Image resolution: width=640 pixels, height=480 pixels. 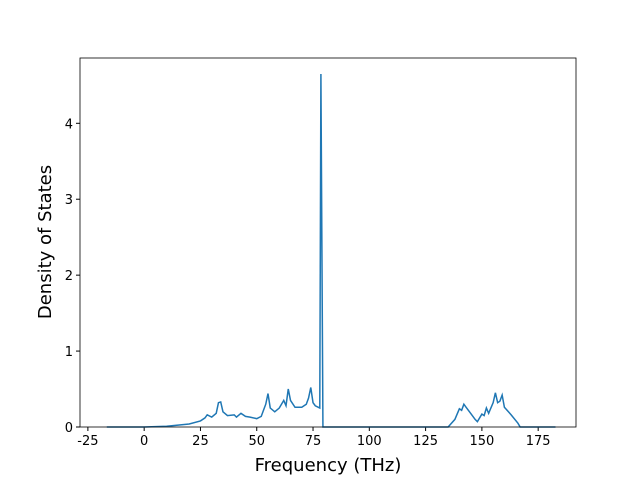 What do you see at coordinates (369, 441) in the screenshot?
I see `x-tick-label: 100` at bounding box center [369, 441].